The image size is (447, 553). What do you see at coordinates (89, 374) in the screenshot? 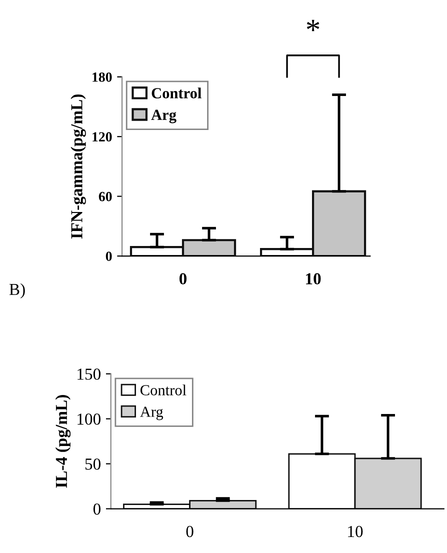
I see `y-tick-label: 150` at bounding box center [89, 374].